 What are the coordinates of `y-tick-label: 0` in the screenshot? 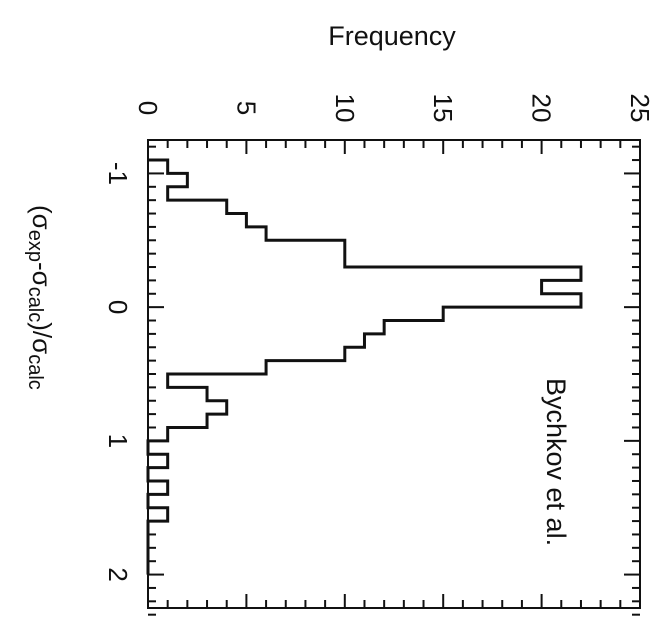 It's located at (148, 108).